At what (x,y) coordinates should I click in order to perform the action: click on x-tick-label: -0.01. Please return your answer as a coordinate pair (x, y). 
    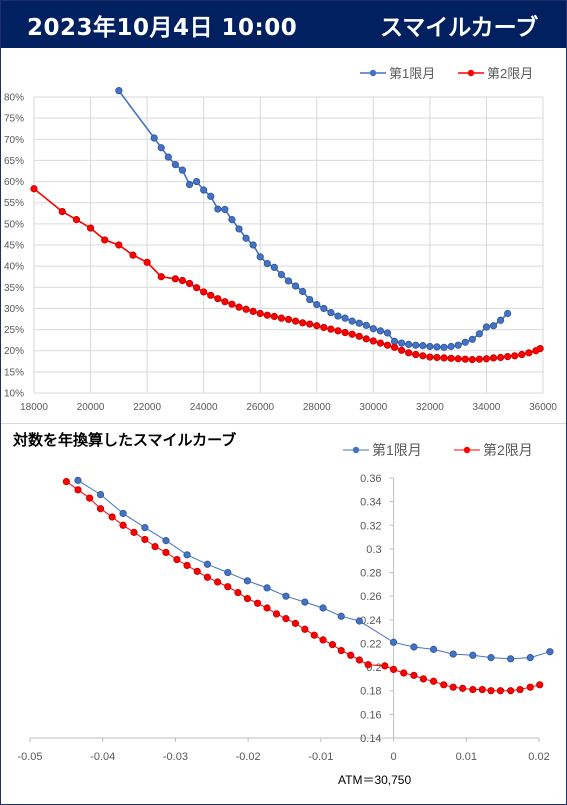
    Looking at the image, I should click on (320, 757).